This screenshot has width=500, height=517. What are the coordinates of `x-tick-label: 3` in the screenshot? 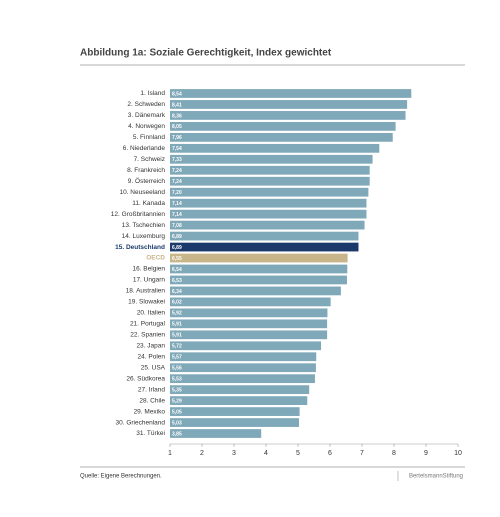 It's located at (234, 453).